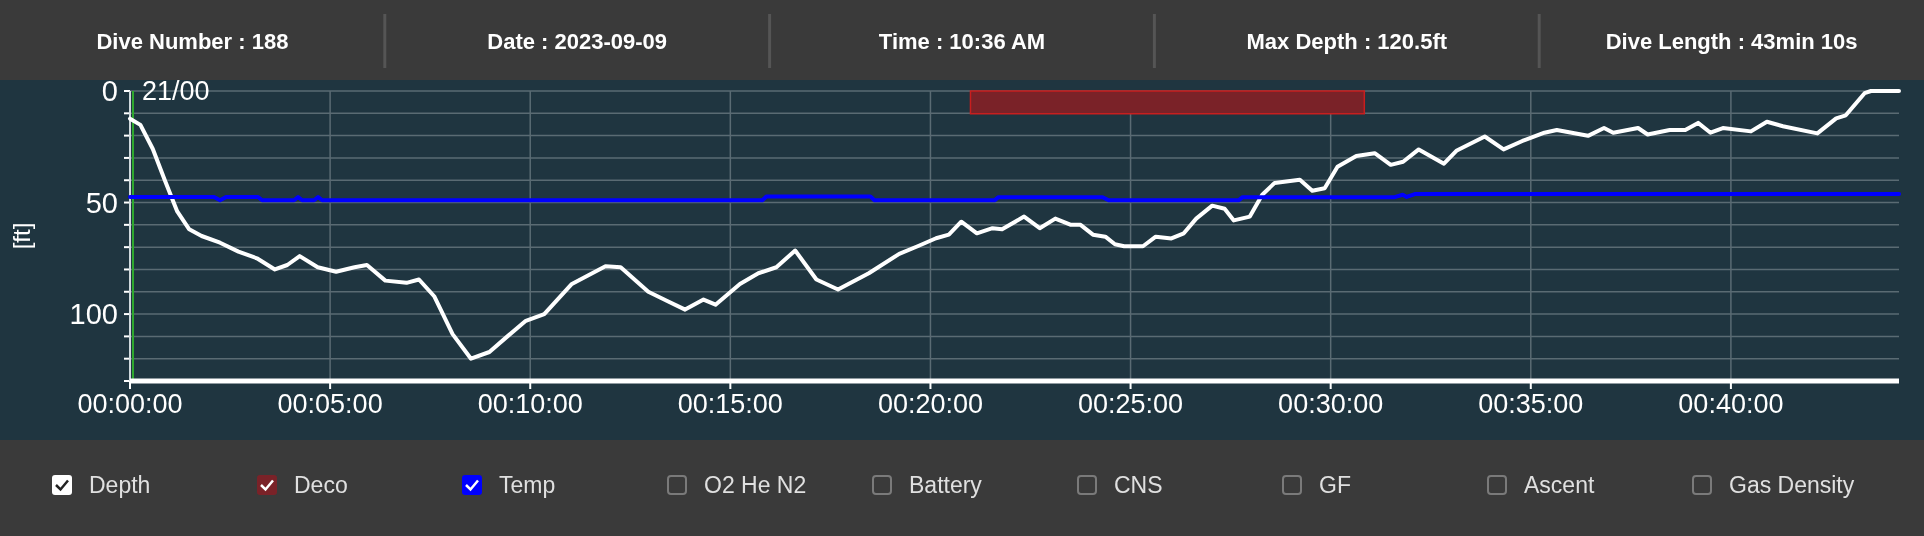  Describe the element at coordinates (1331, 404) in the screenshot. I see `x-tick-label: 00:30:00` at that location.